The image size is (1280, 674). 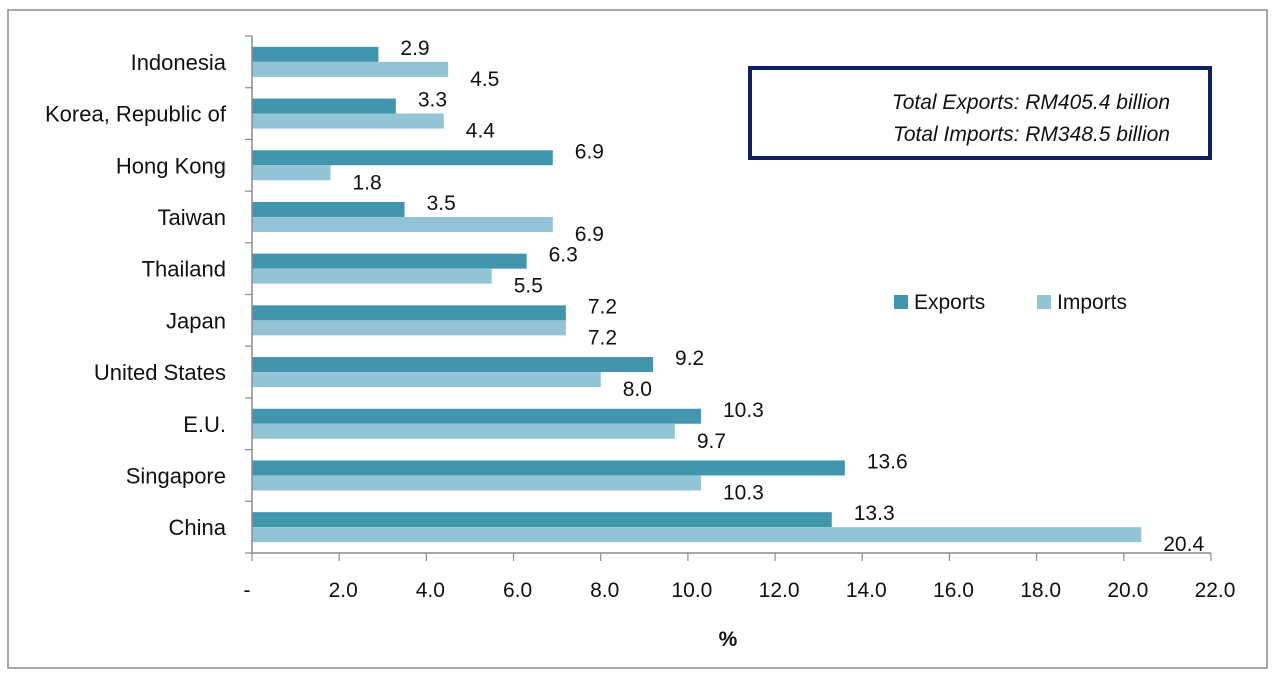 What do you see at coordinates (589, 151) in the screenshot?
I see `data-label-exports-hong-kong: 6.9` at bounding box center [589, 151].